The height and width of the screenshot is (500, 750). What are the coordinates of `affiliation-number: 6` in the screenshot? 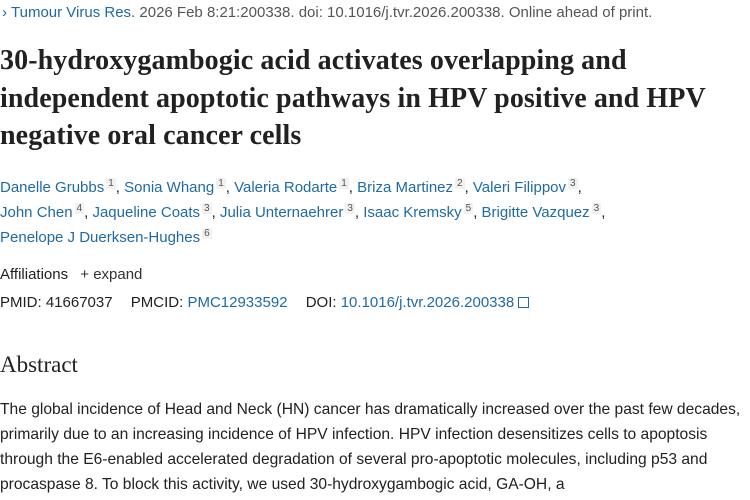 It's located at (207, 233).